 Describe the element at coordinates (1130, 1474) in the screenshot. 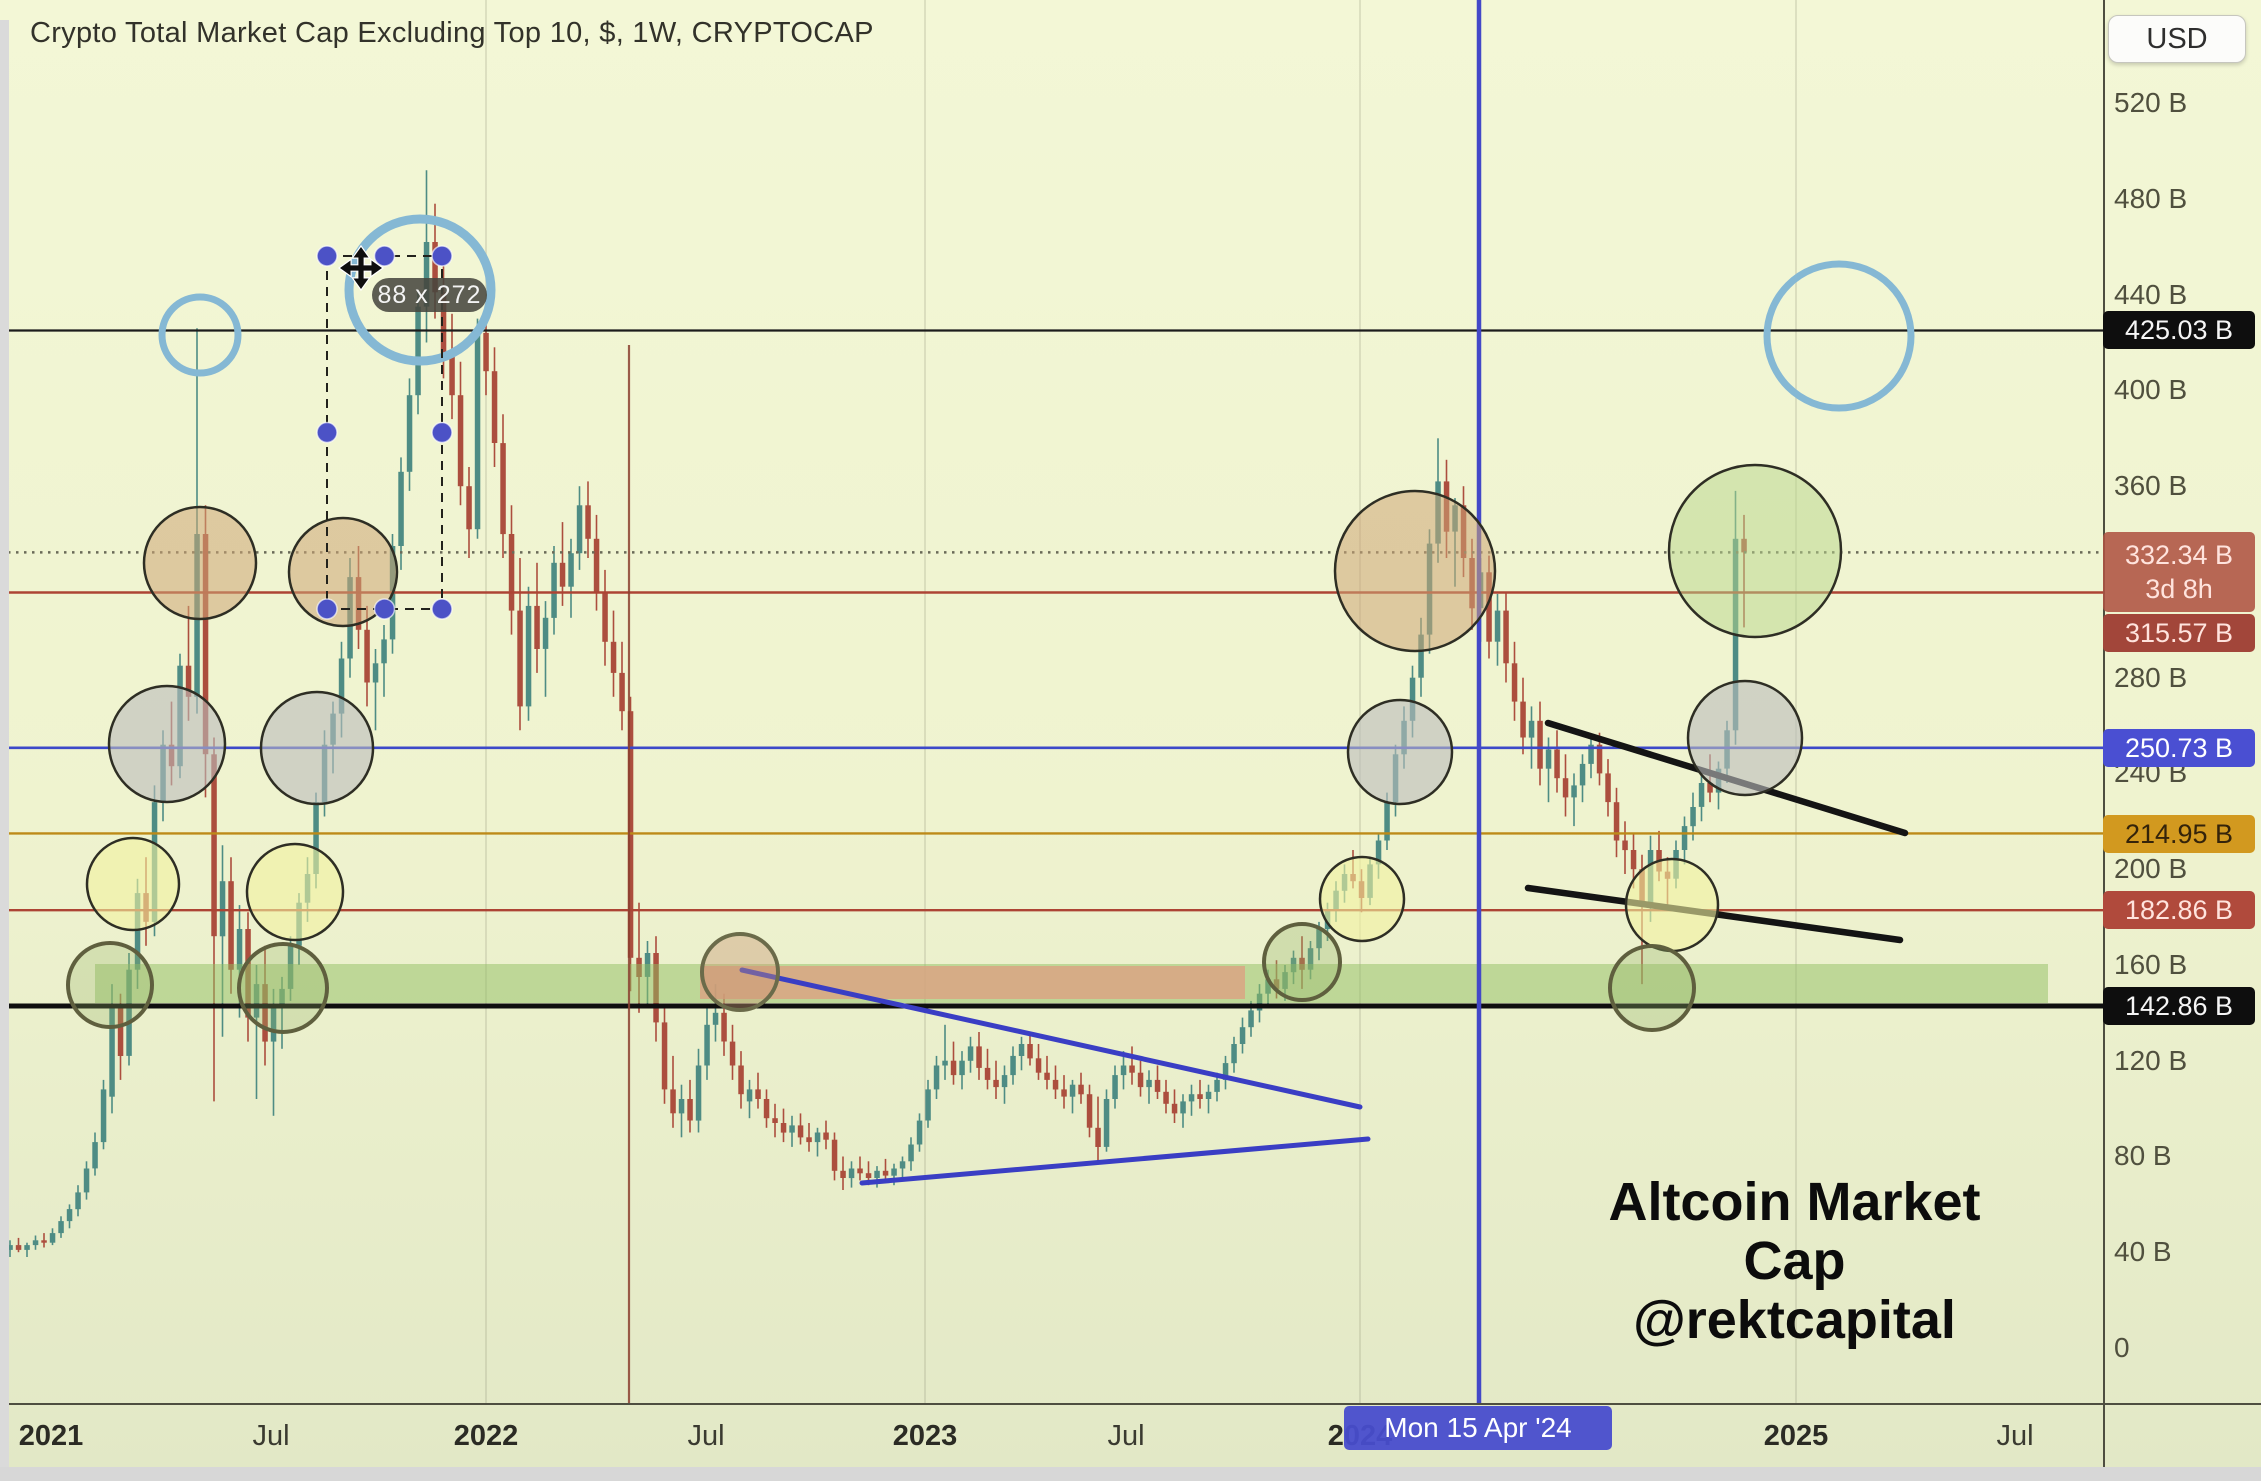

I see `bottom-edge-strip` at that location.